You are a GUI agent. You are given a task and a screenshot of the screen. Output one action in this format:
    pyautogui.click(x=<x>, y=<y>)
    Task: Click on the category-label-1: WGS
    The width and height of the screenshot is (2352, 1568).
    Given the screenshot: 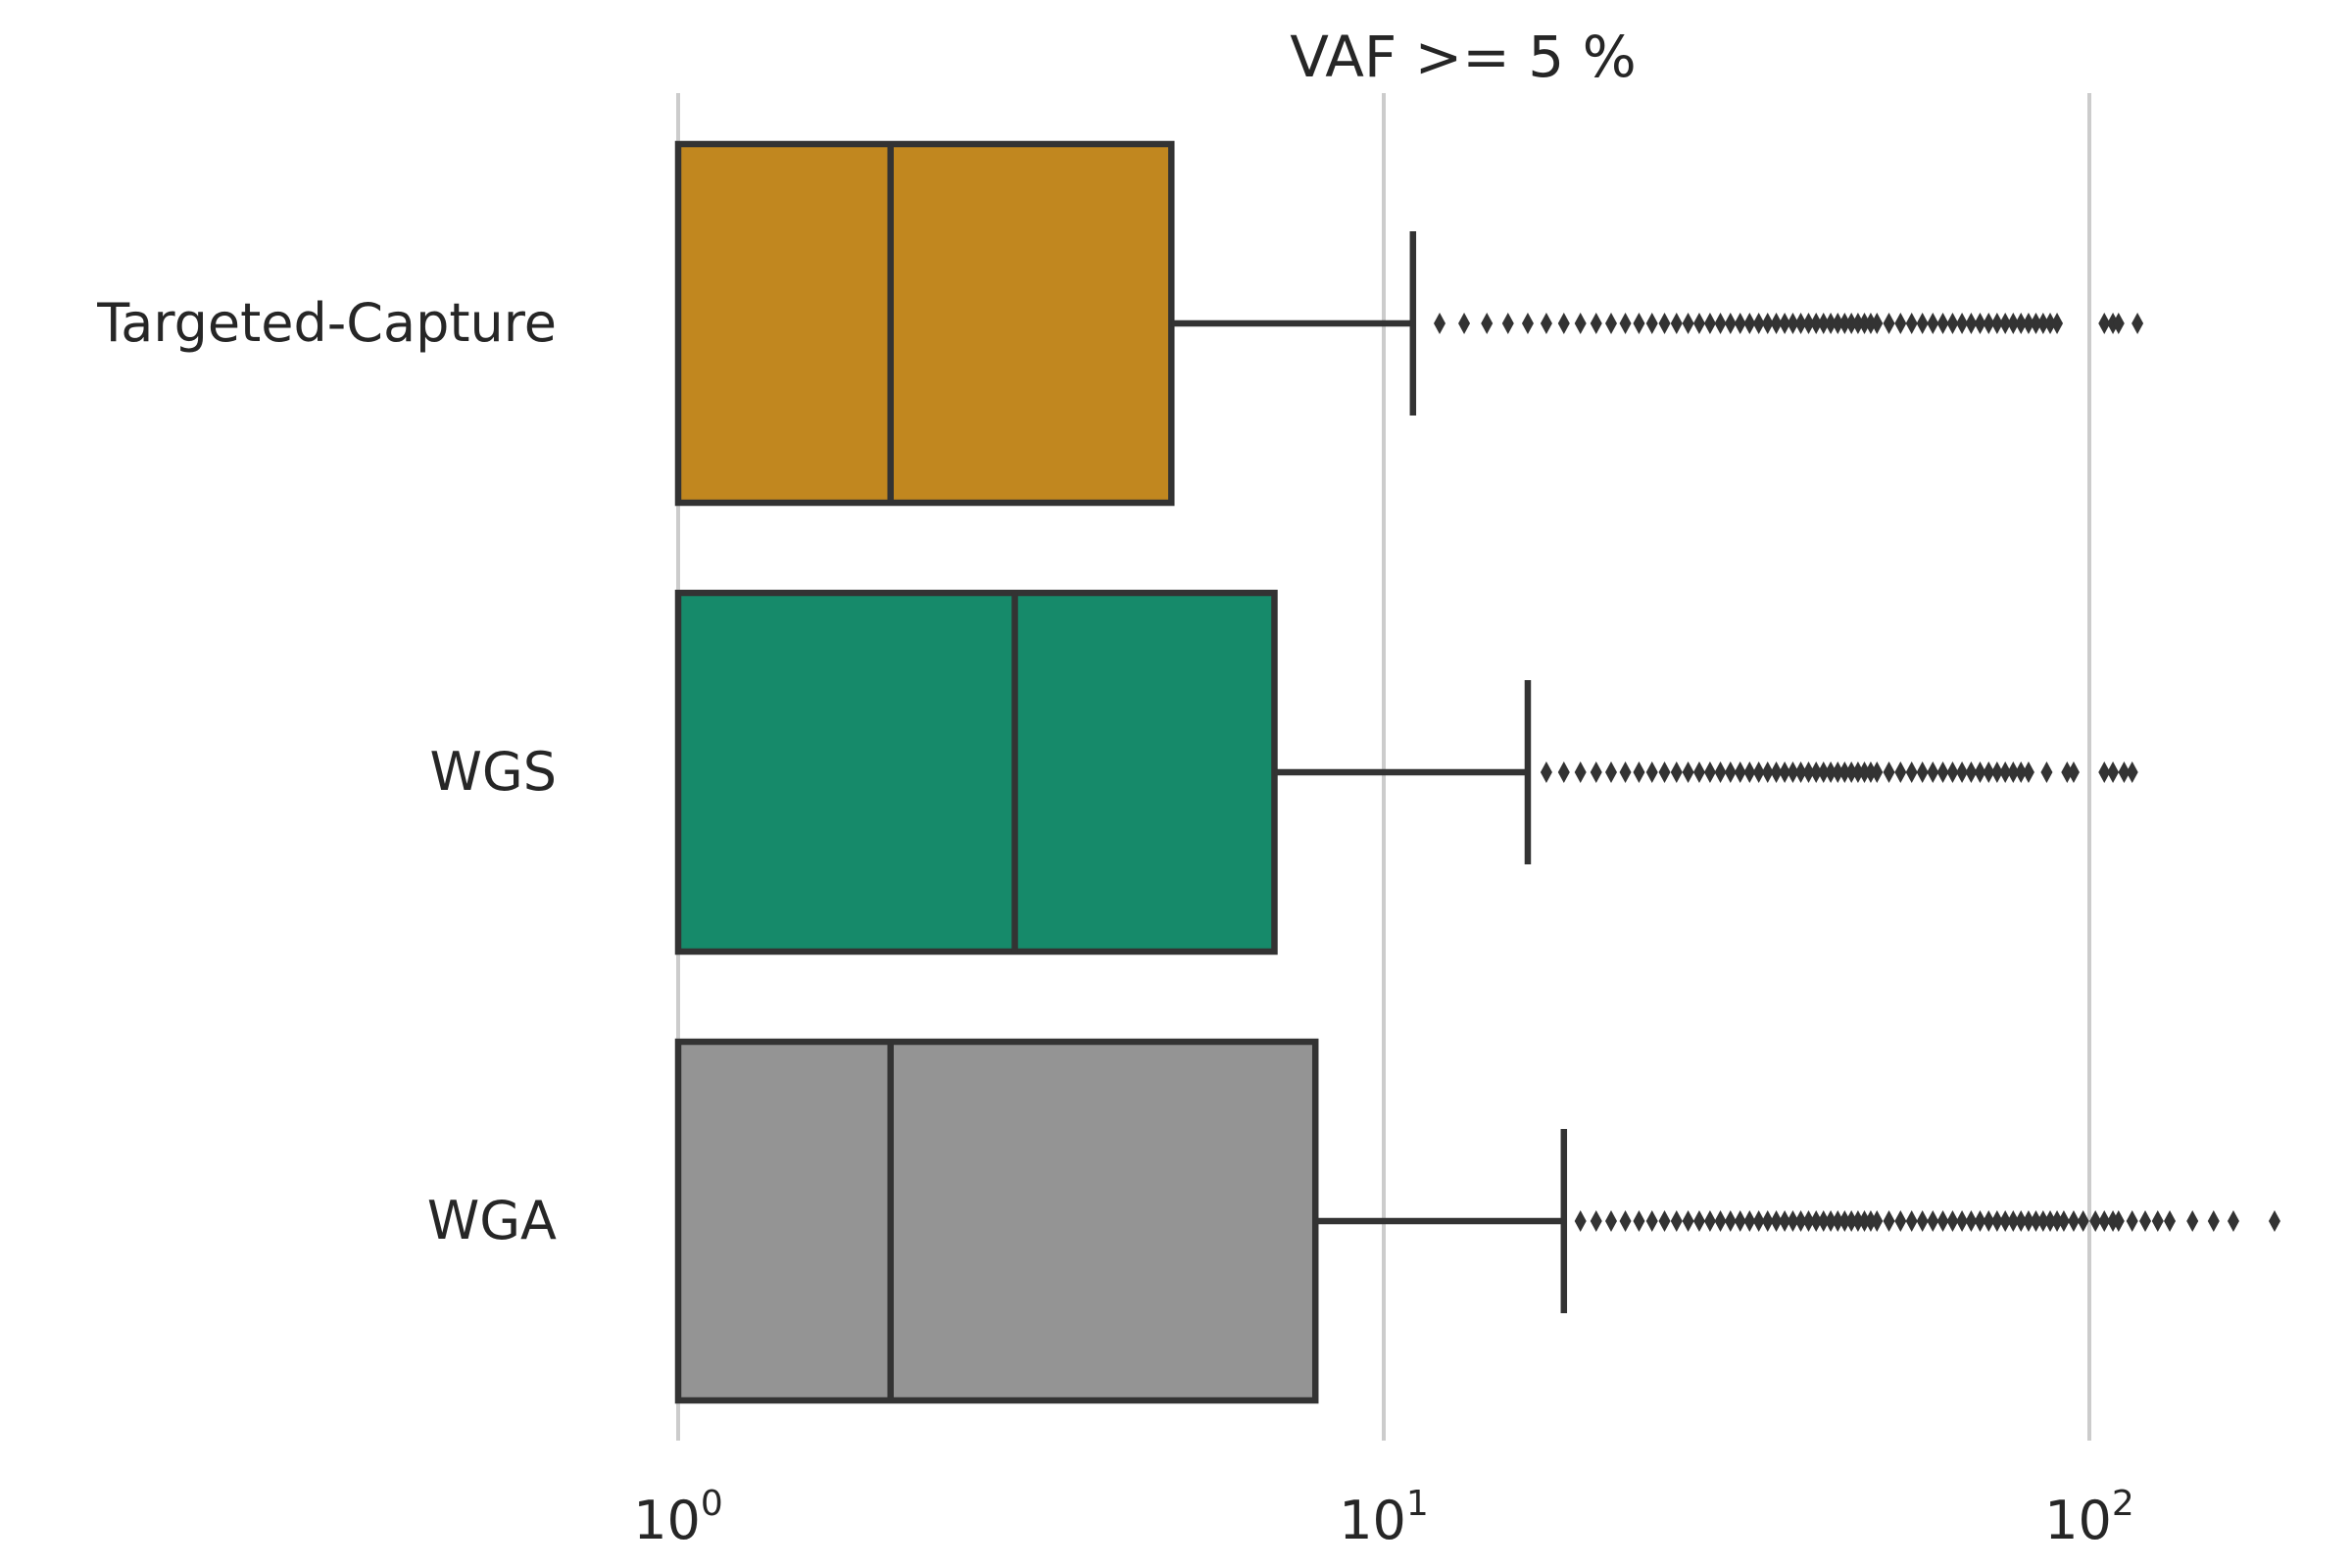 What is the action you would take?
    pyautogui.click(x=493, y=772)
    